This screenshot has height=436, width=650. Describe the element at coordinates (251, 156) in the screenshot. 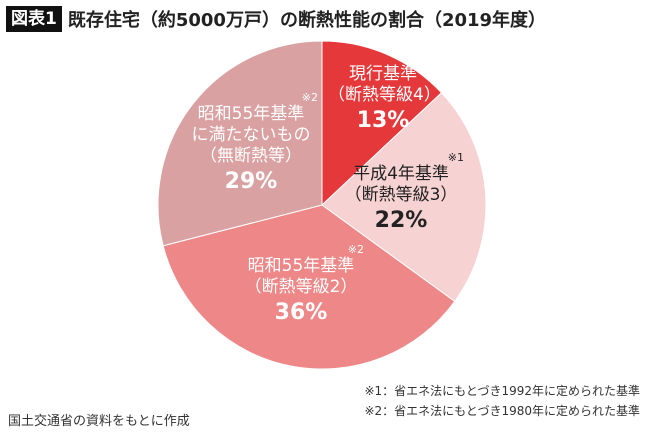

I see `slice-sub: （無断熱等）` at that location.